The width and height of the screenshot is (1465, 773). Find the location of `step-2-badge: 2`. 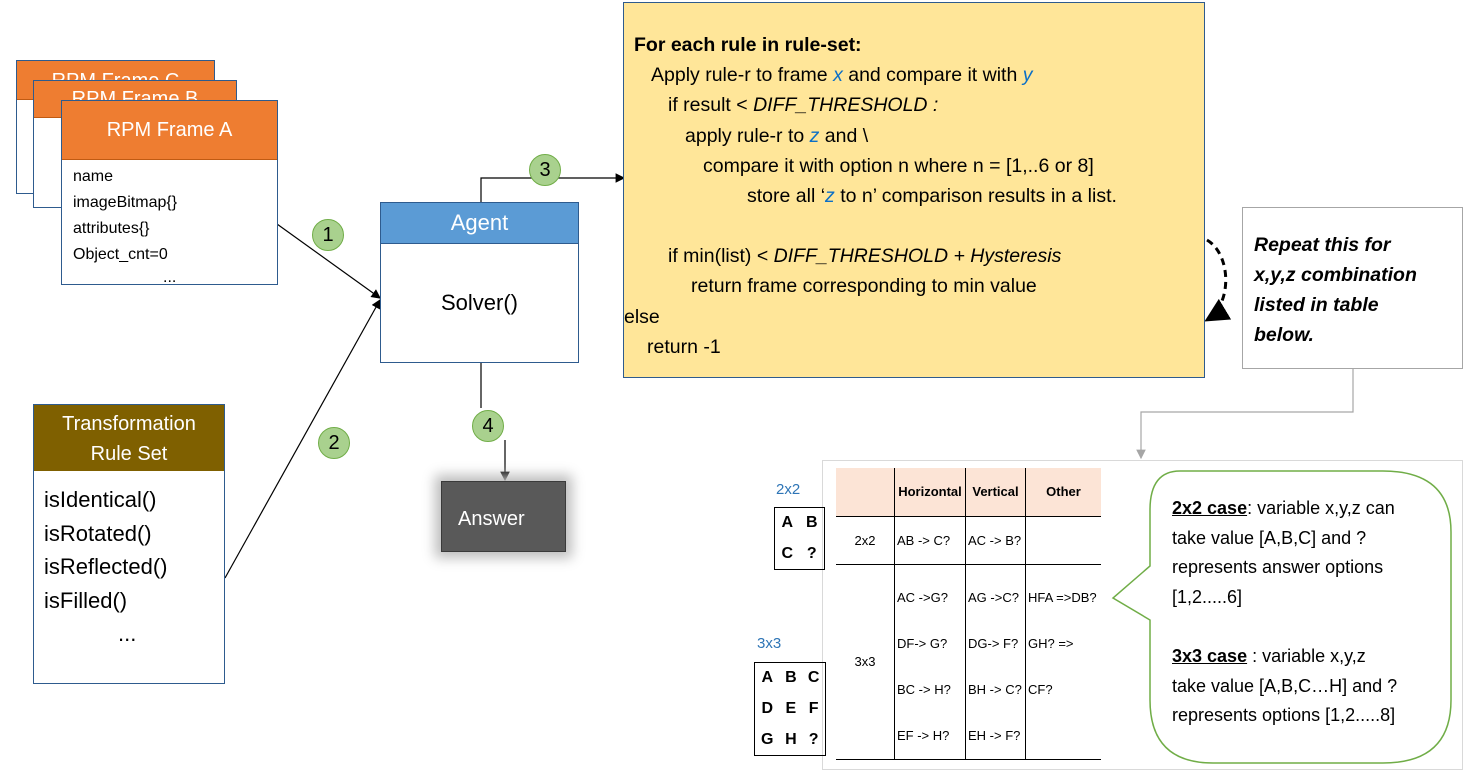

step-2-badge: 2 is located at coordinates (334, 443).